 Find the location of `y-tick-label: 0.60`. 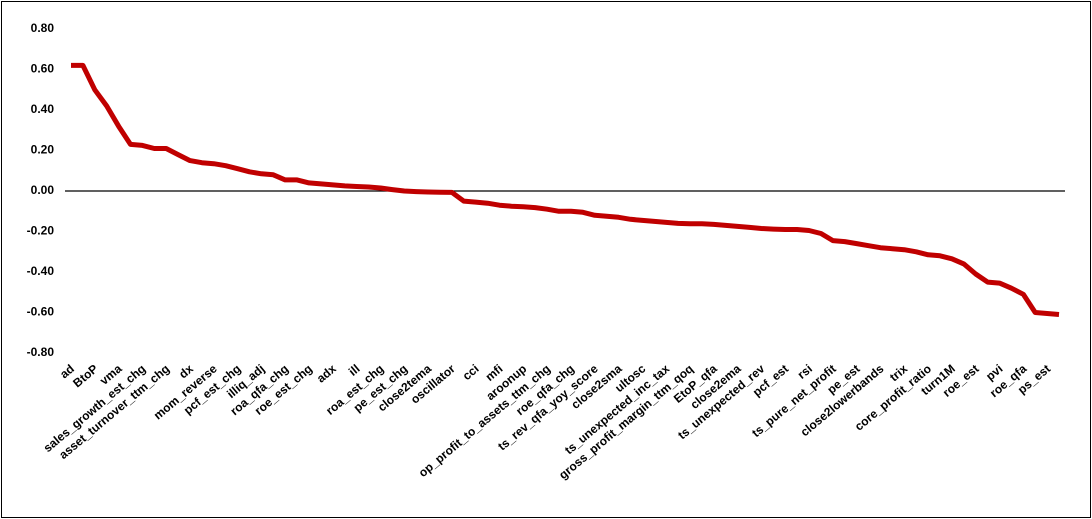

y-tick-label: 0.60 is located at coordinates (43, 69).